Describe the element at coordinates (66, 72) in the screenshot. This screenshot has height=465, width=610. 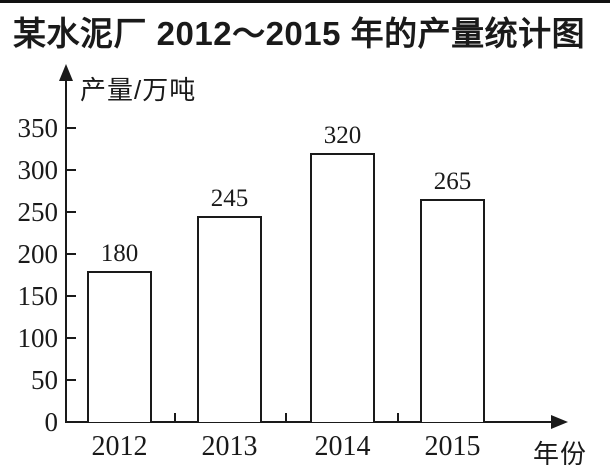
I see `y-axis-arrow-icon` at that location.